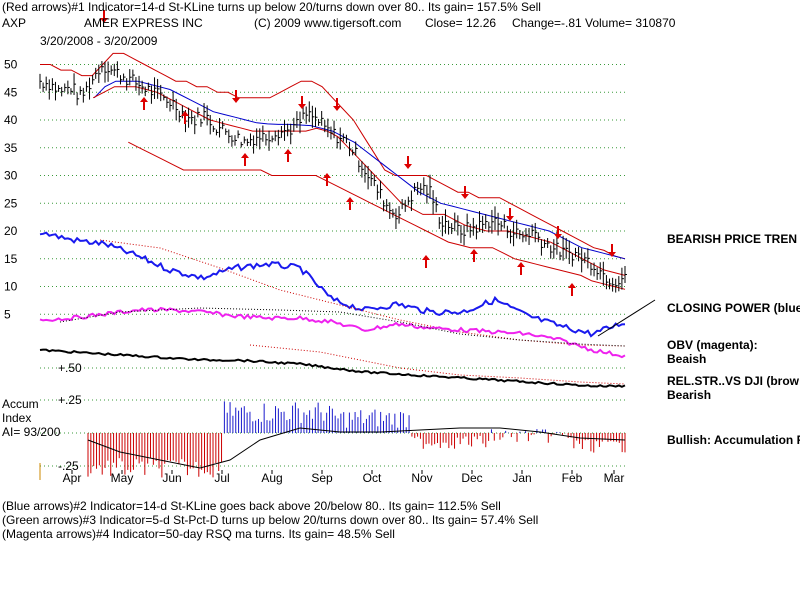 The width and height of the screenshot is (800, 600). I want to click on price-tick-label: 15, so click(11, 259).